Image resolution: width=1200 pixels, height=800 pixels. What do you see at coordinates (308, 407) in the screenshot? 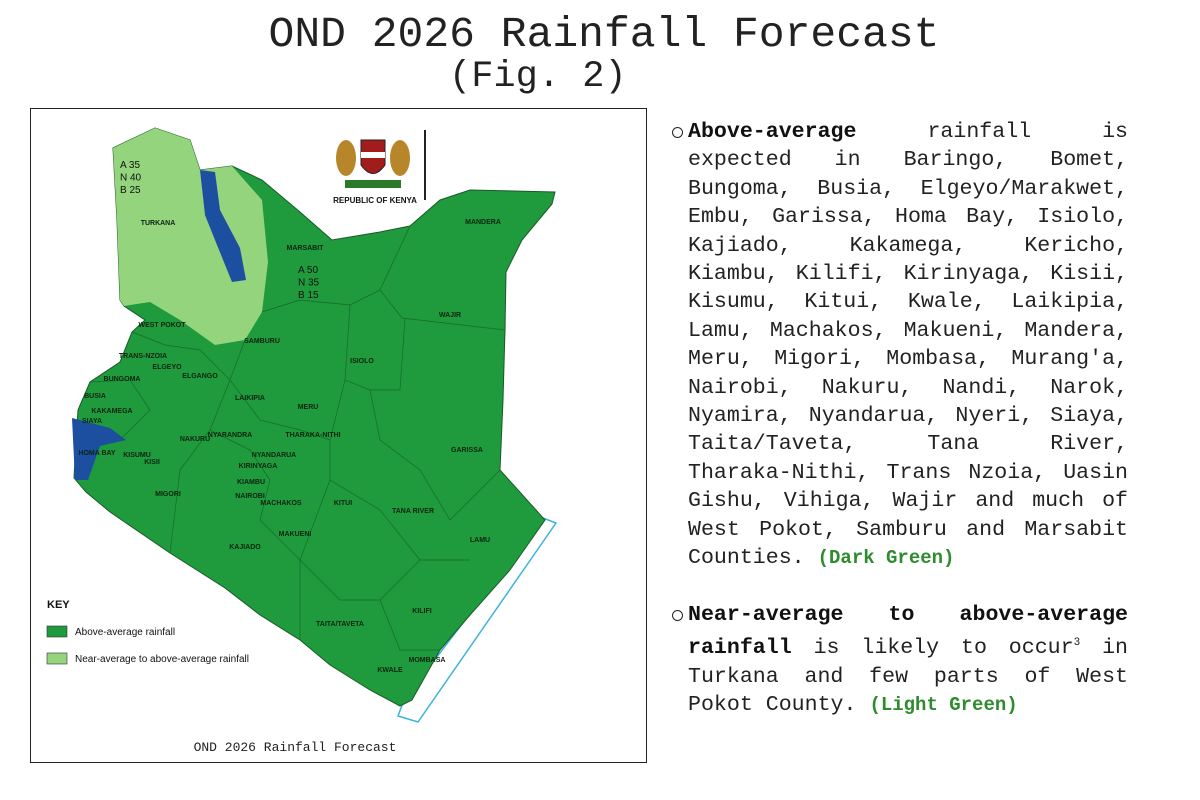
I see `county-label: MERU` at bounding box center [308, 407].